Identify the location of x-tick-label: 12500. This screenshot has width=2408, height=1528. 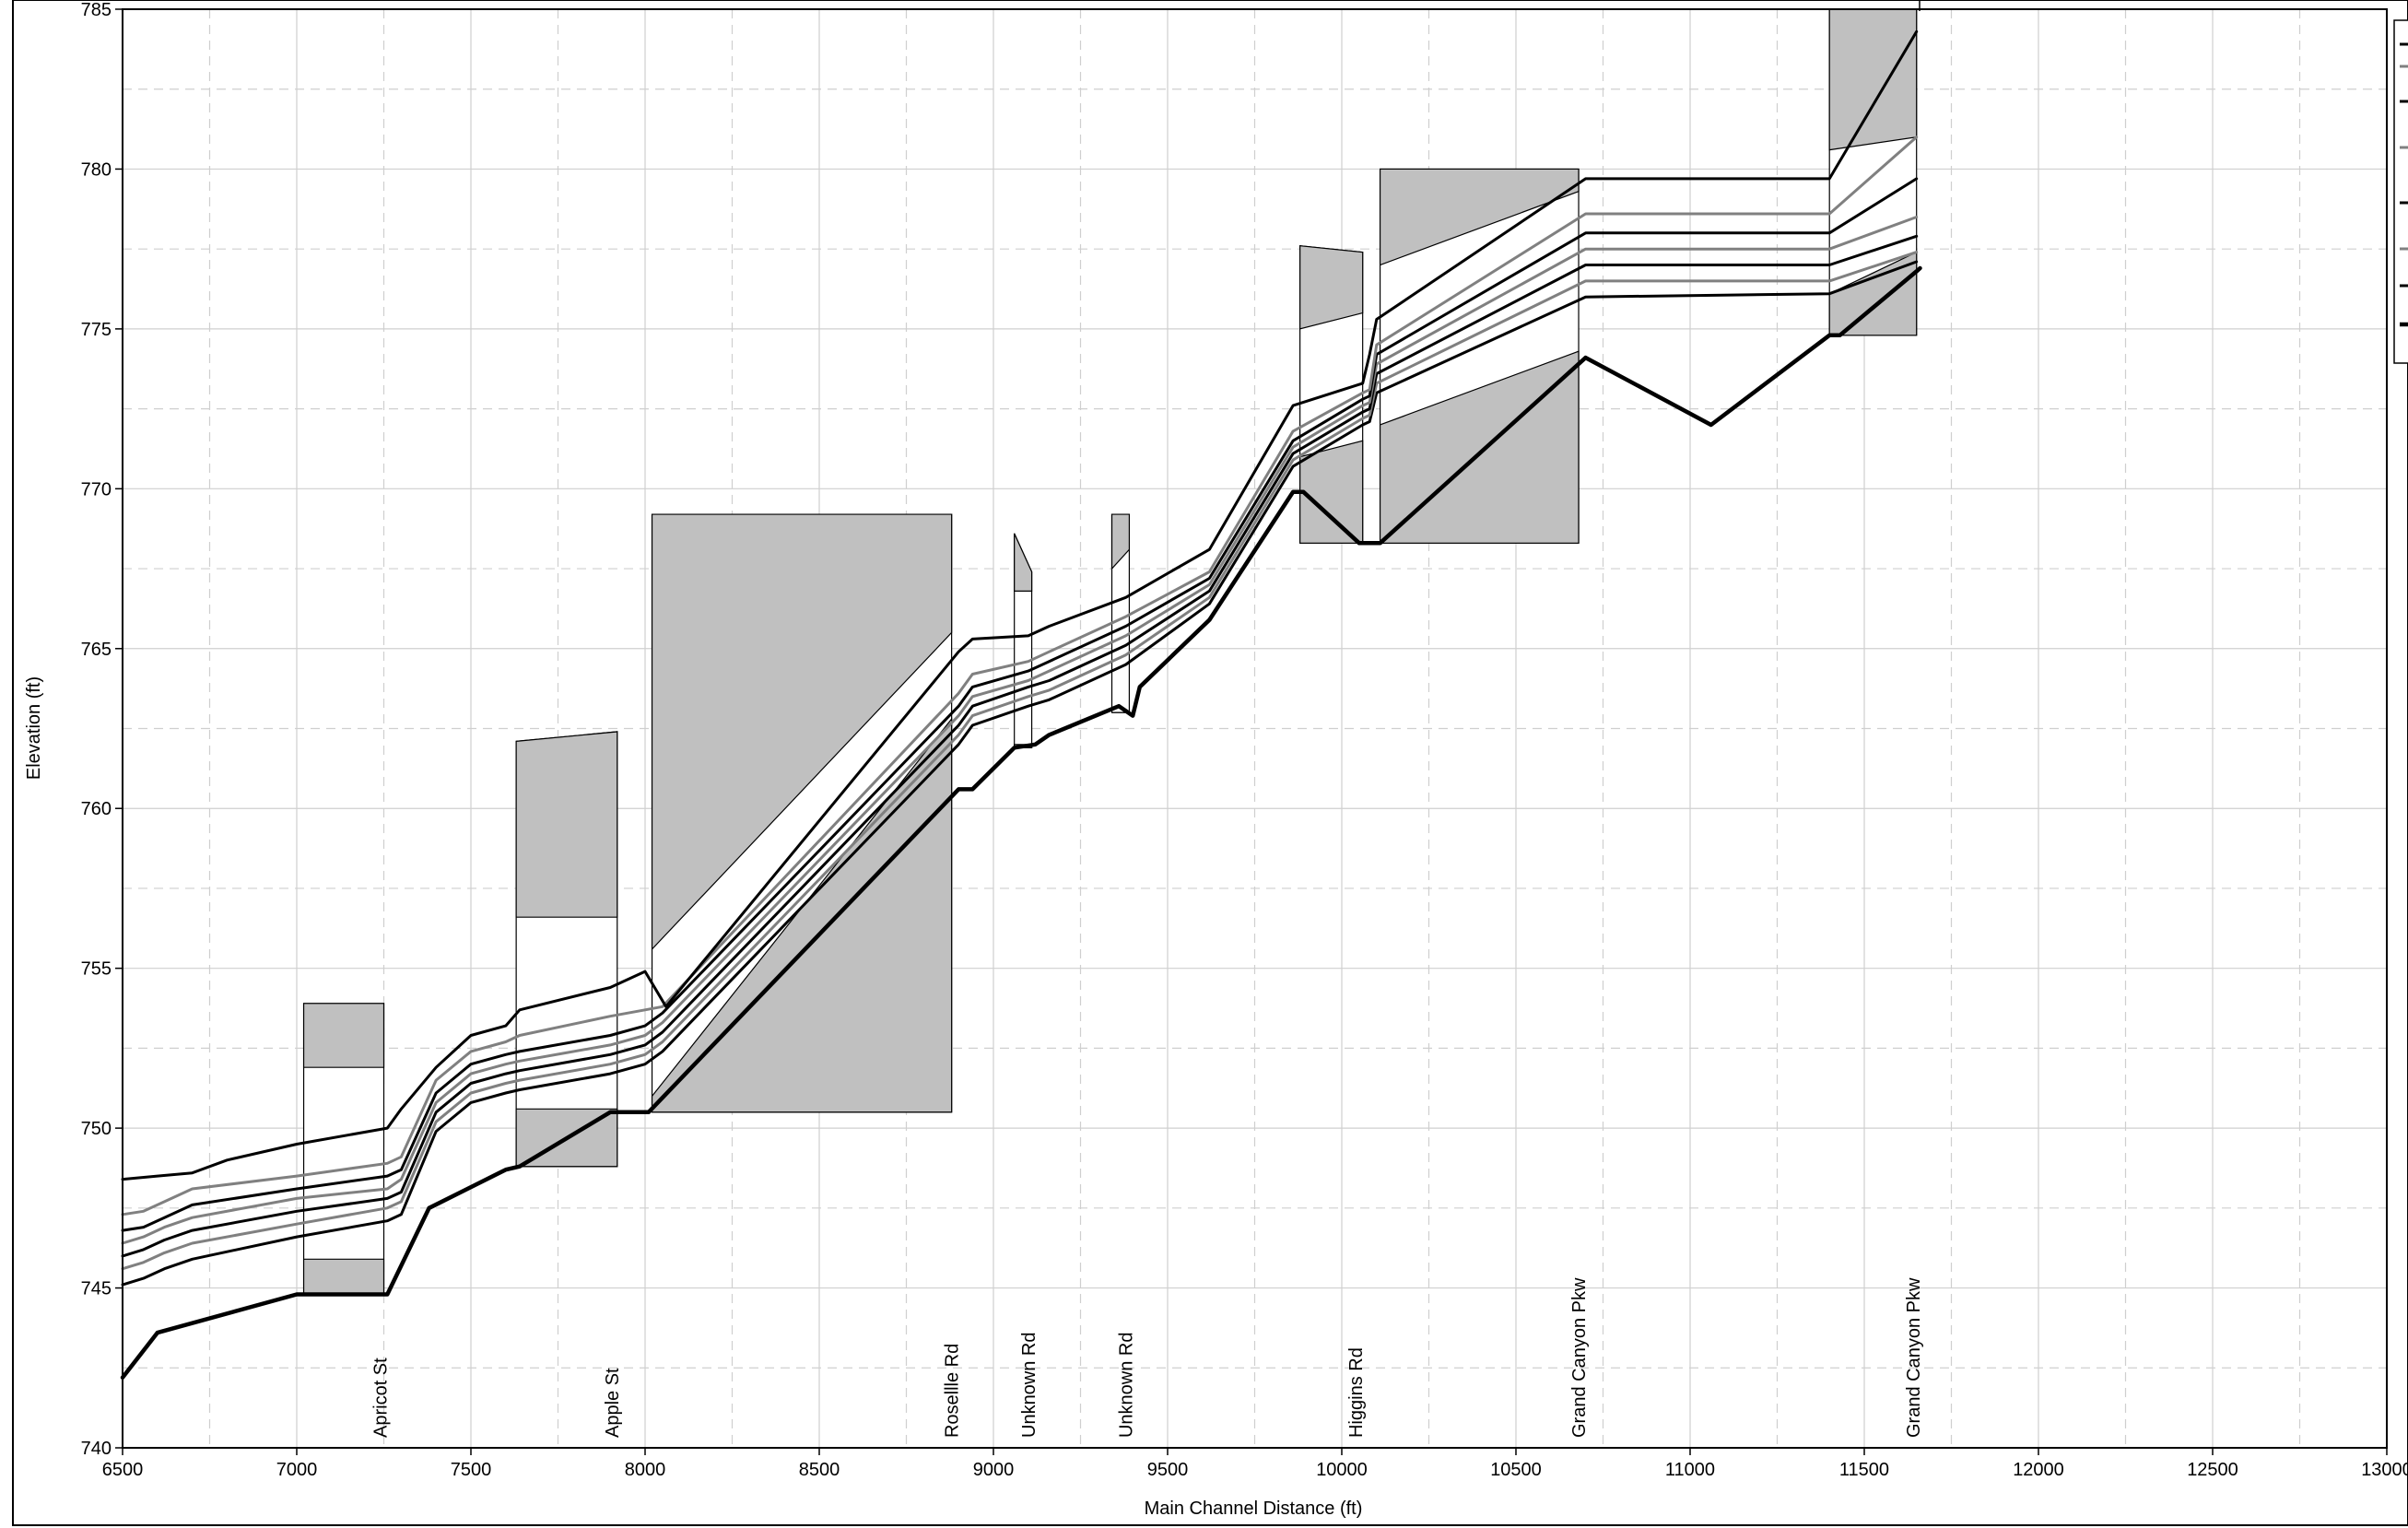
(2212, 1470).